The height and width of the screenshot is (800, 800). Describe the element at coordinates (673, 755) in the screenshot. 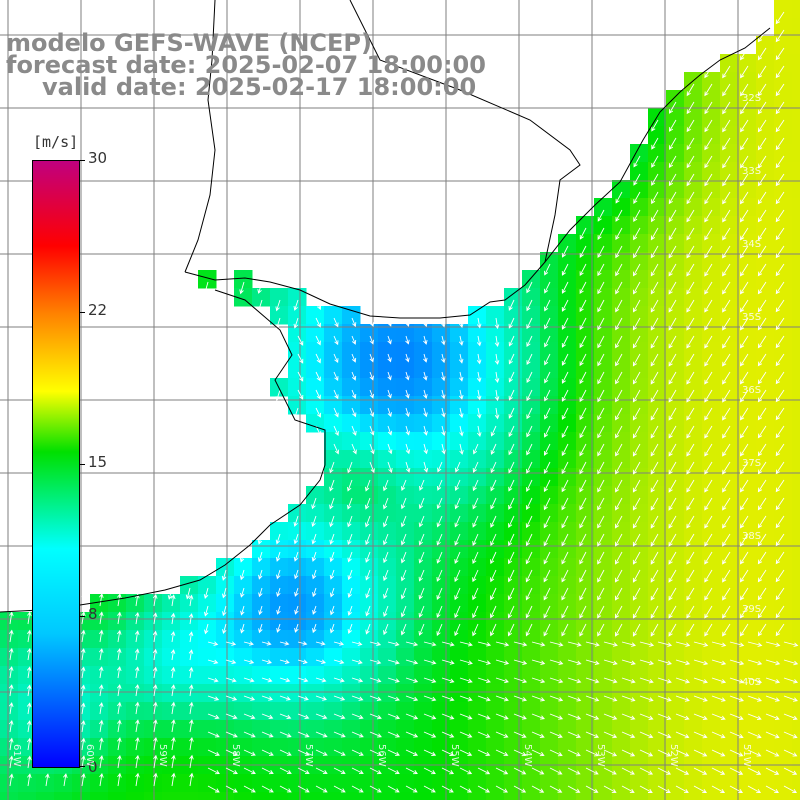

I see `lon-label: 52W` at that location.